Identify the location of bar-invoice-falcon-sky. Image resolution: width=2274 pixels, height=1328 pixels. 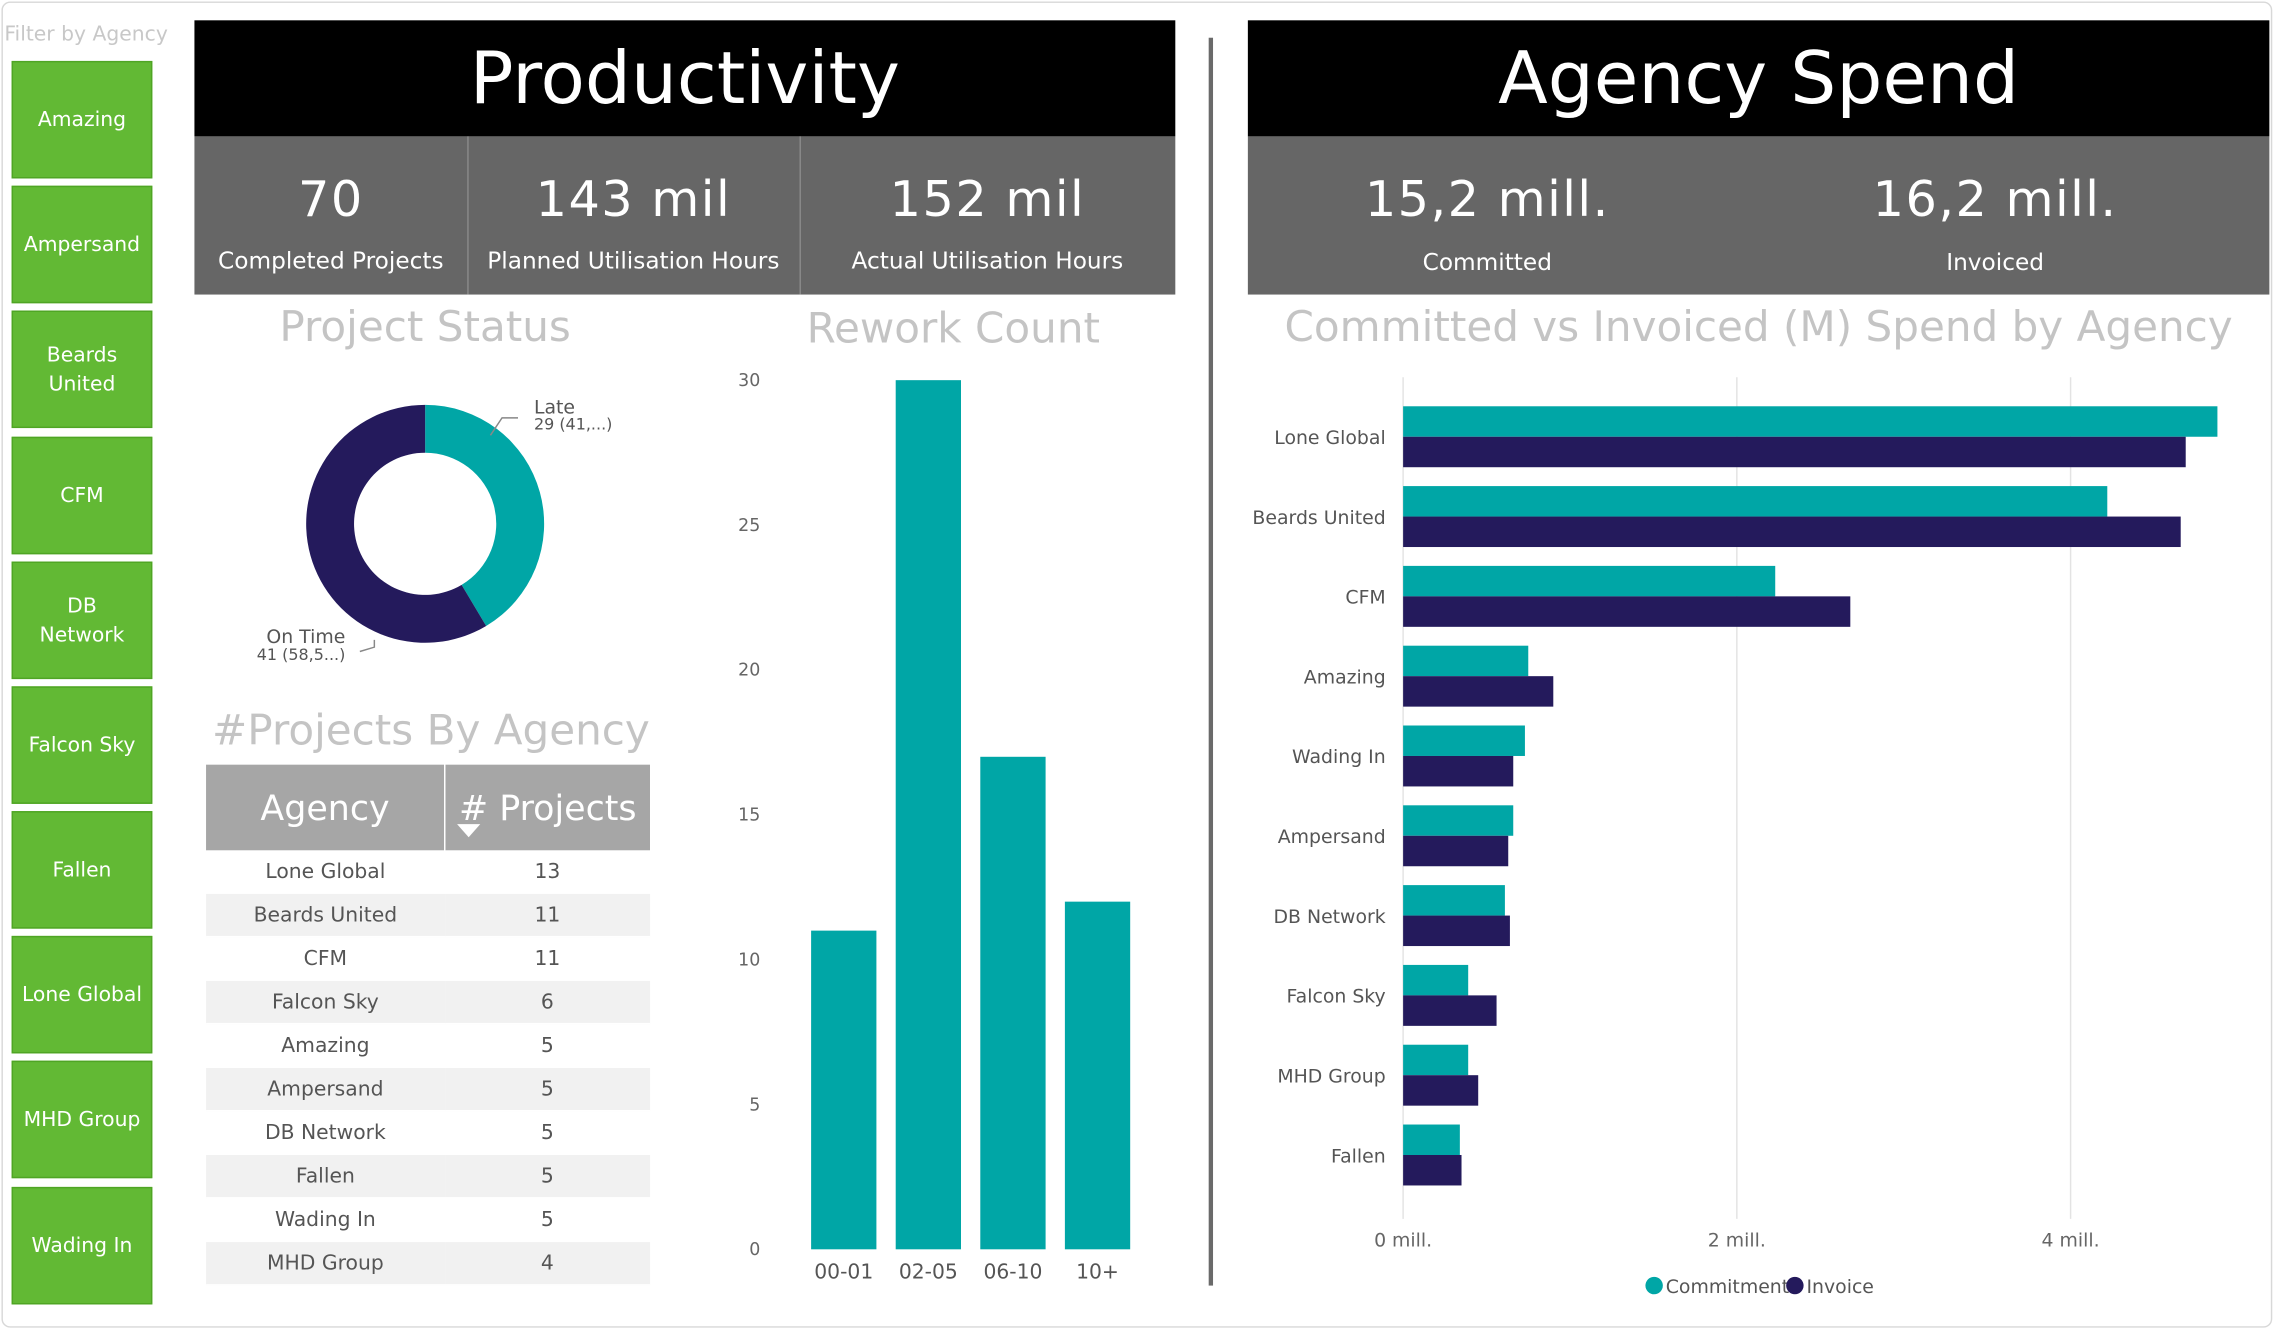
(1450, 1010).